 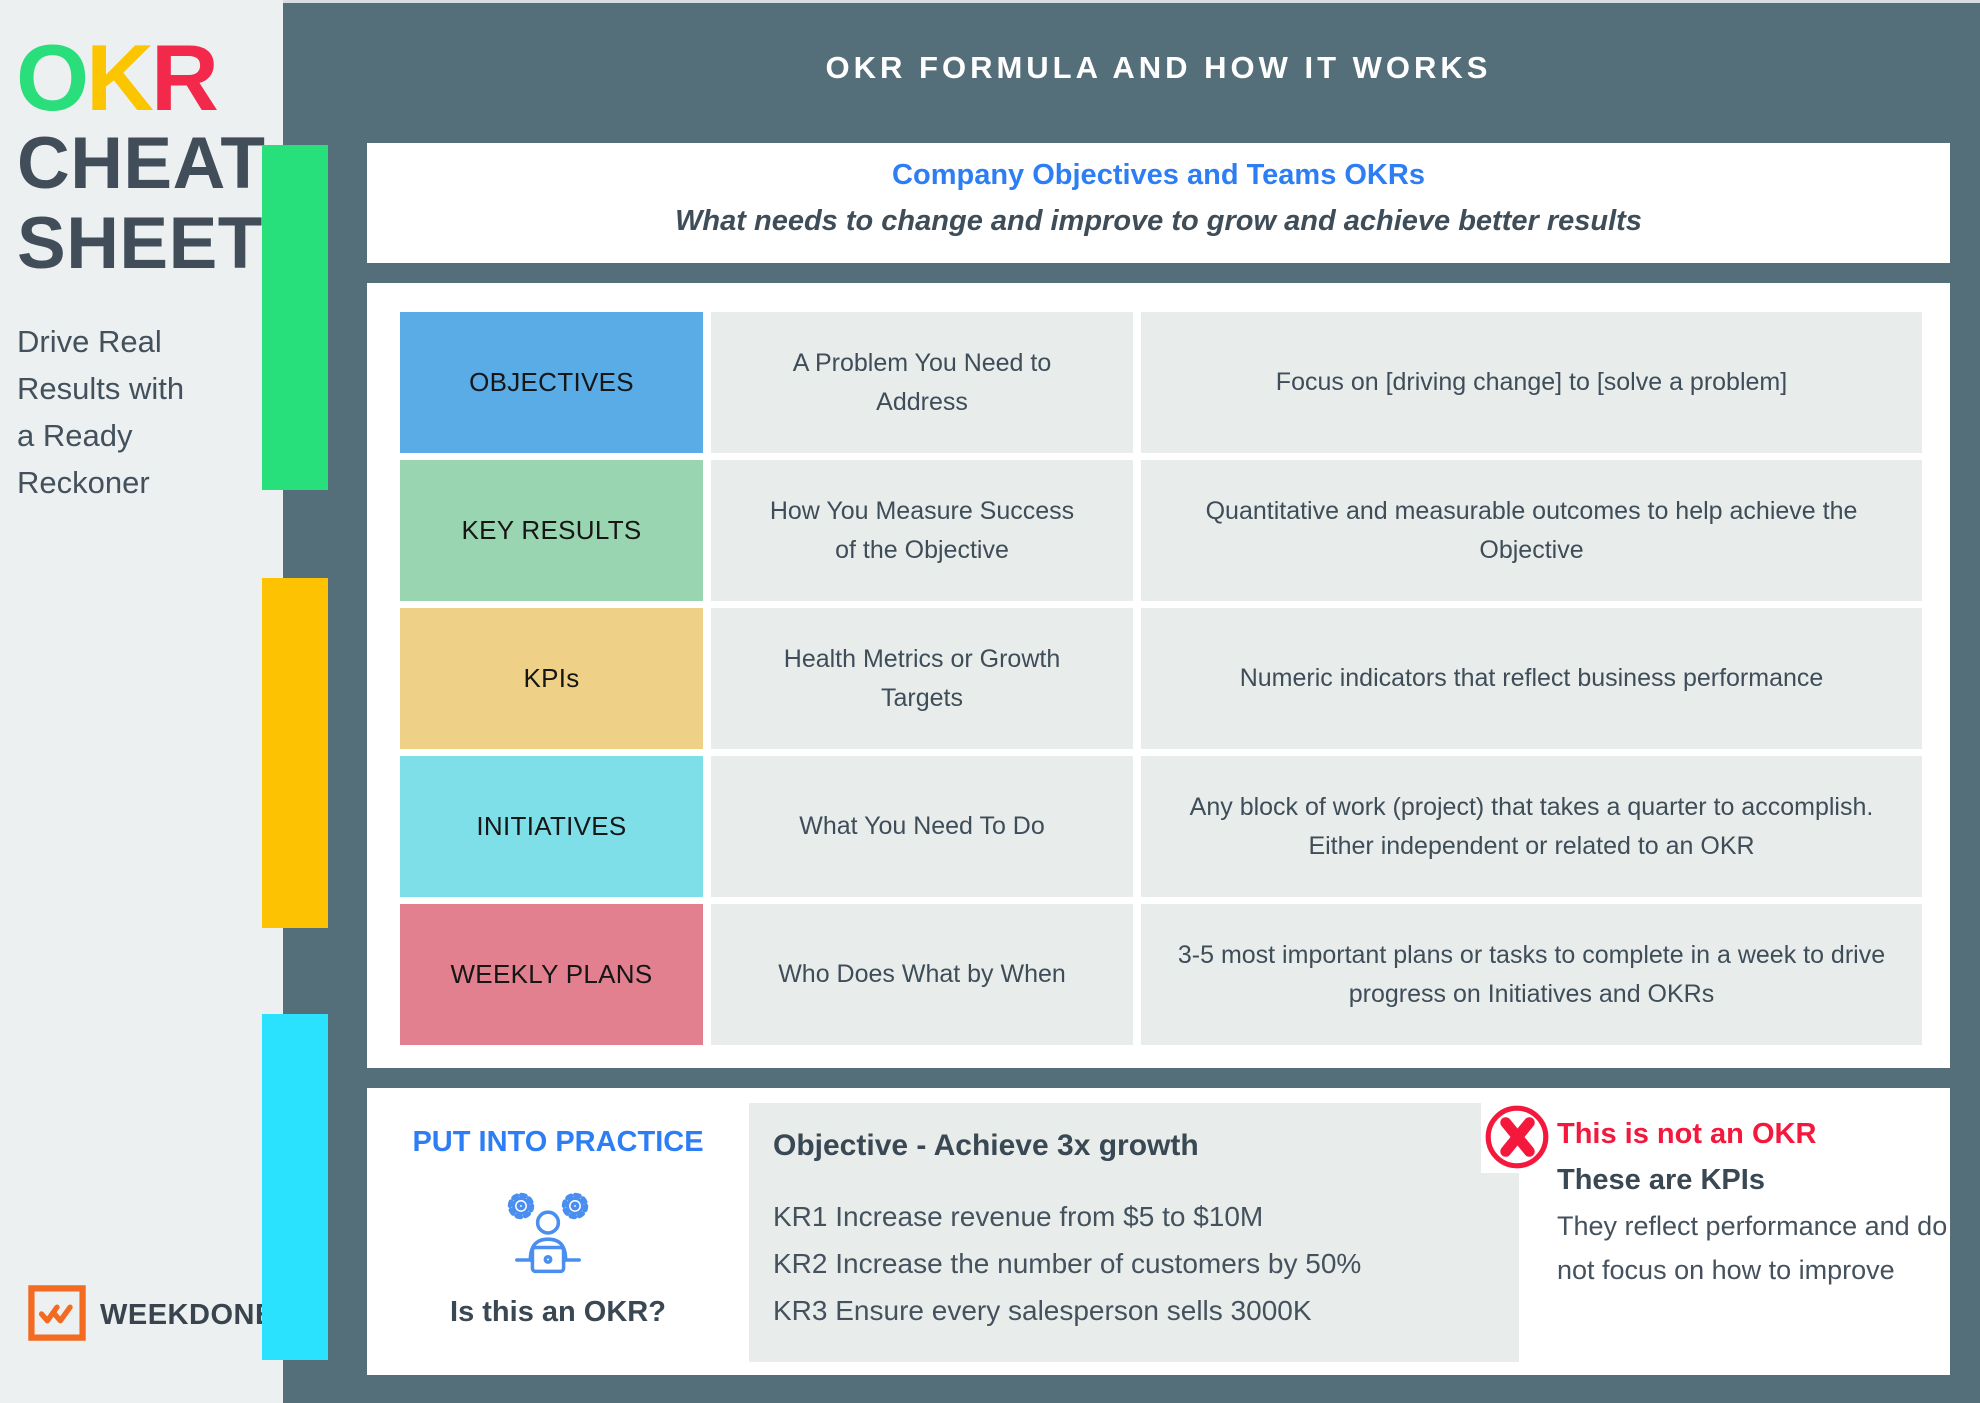 I want to click on intro-heading: Company Objectives and Teams OKRs, so click(x=1158, y=175).